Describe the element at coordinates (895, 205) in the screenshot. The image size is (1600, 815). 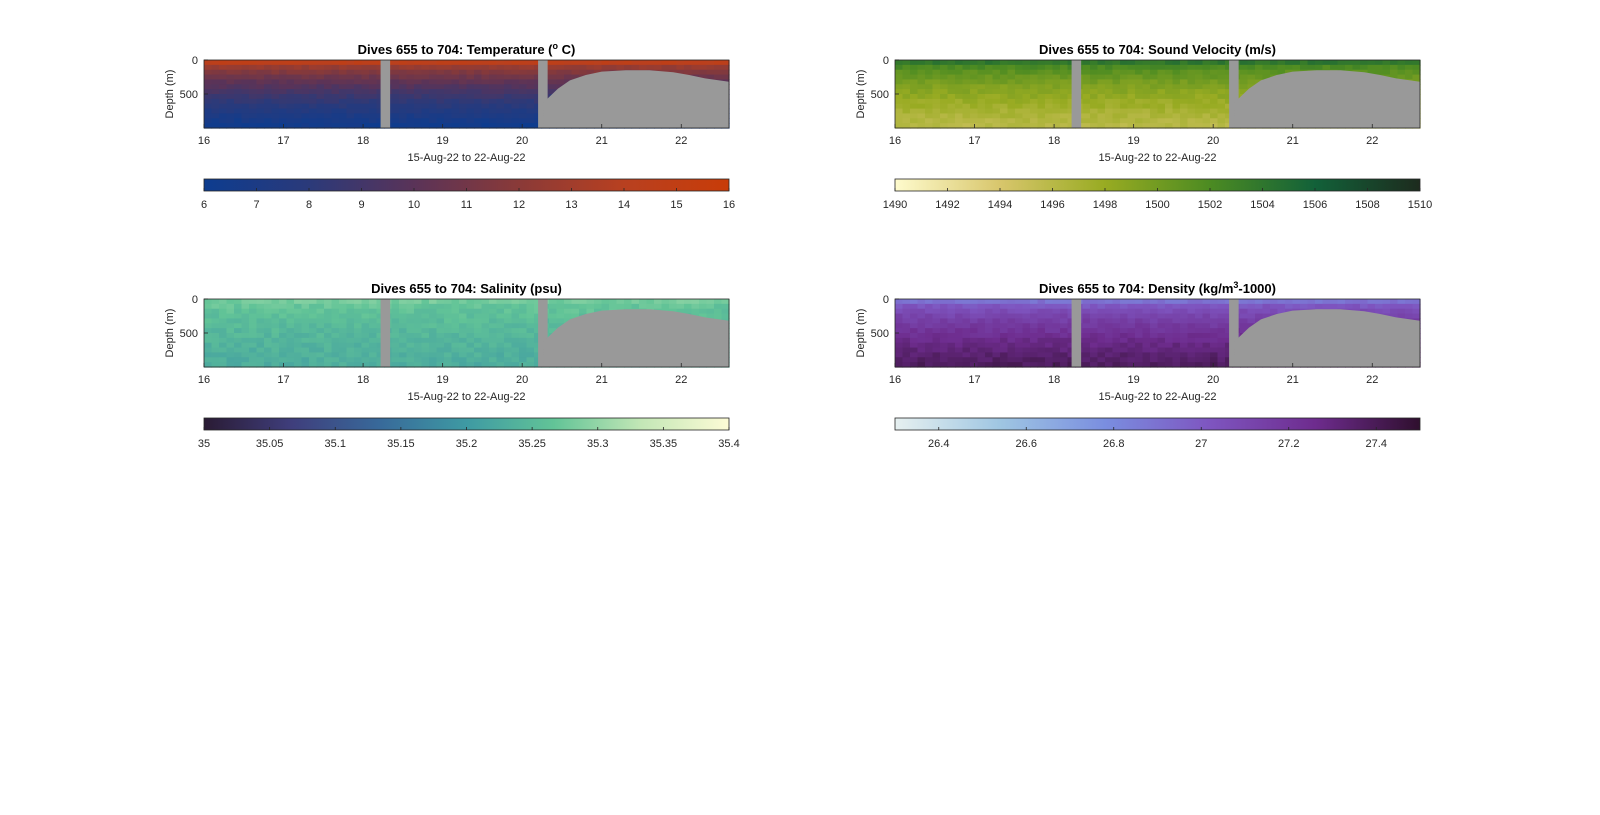
I see `colorbar-tick-label: 1490` at that location.